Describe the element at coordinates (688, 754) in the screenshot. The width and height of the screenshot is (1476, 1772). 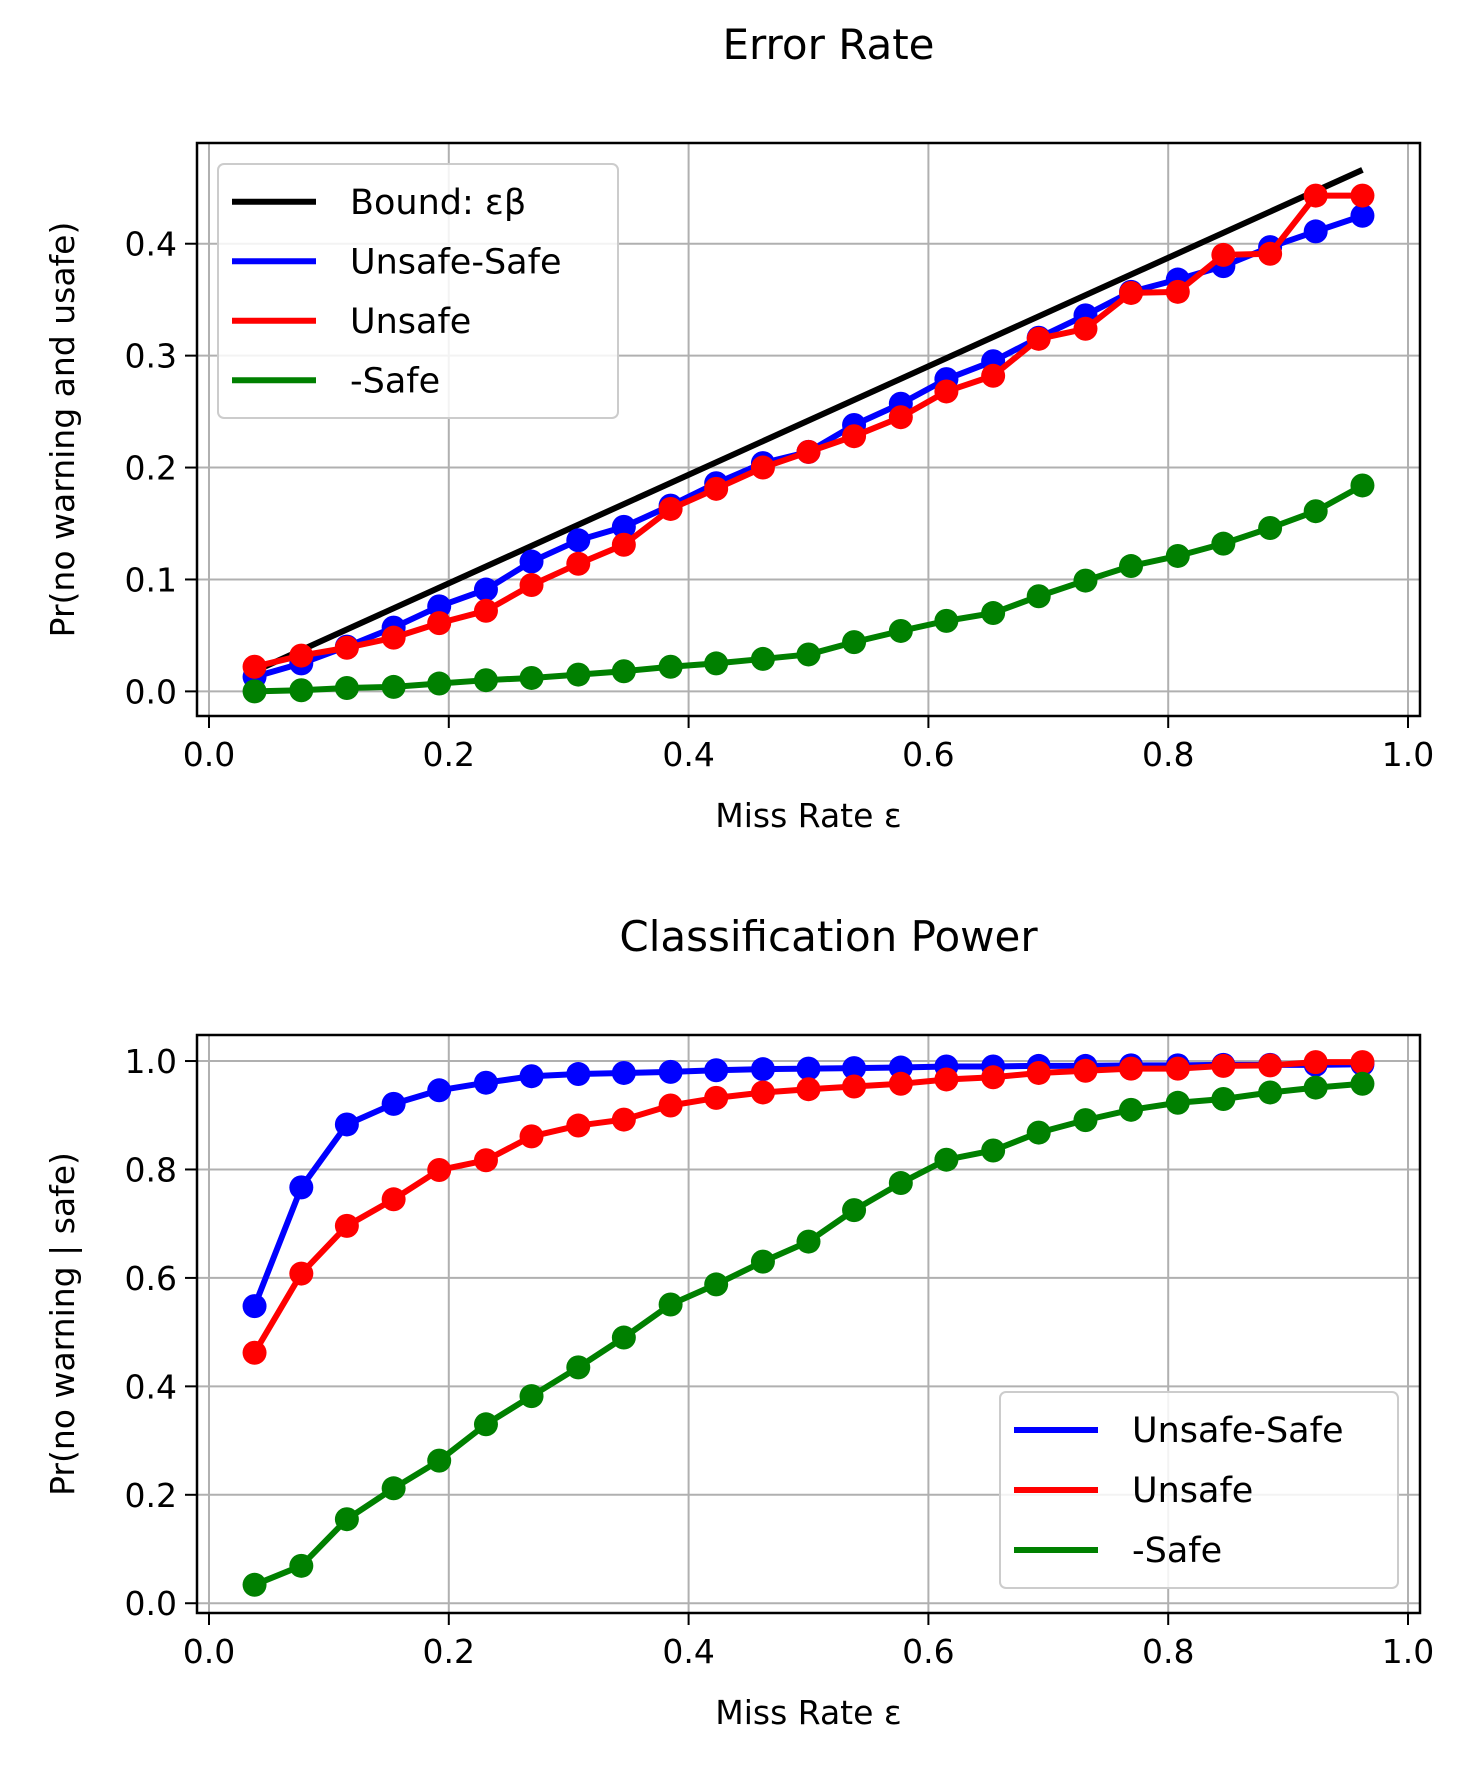
I see `x-tick-label: 0.4` at that location.